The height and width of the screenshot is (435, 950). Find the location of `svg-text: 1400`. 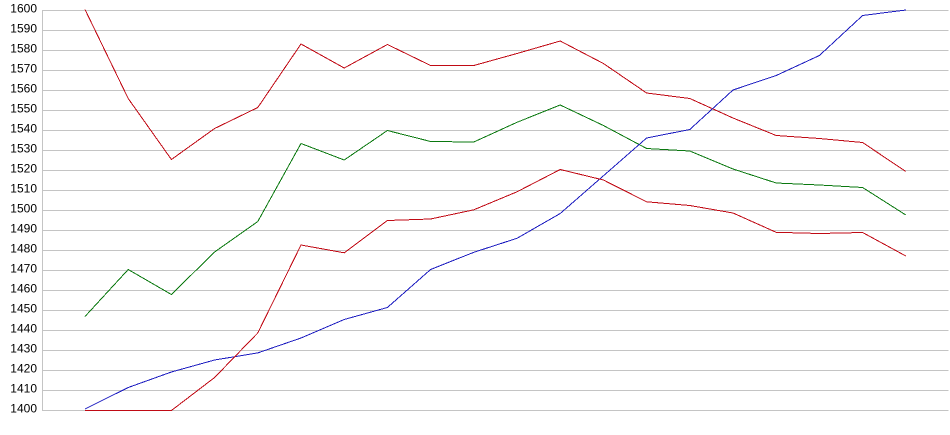

svg-text: 1400 is located at coordinates (23, 409).